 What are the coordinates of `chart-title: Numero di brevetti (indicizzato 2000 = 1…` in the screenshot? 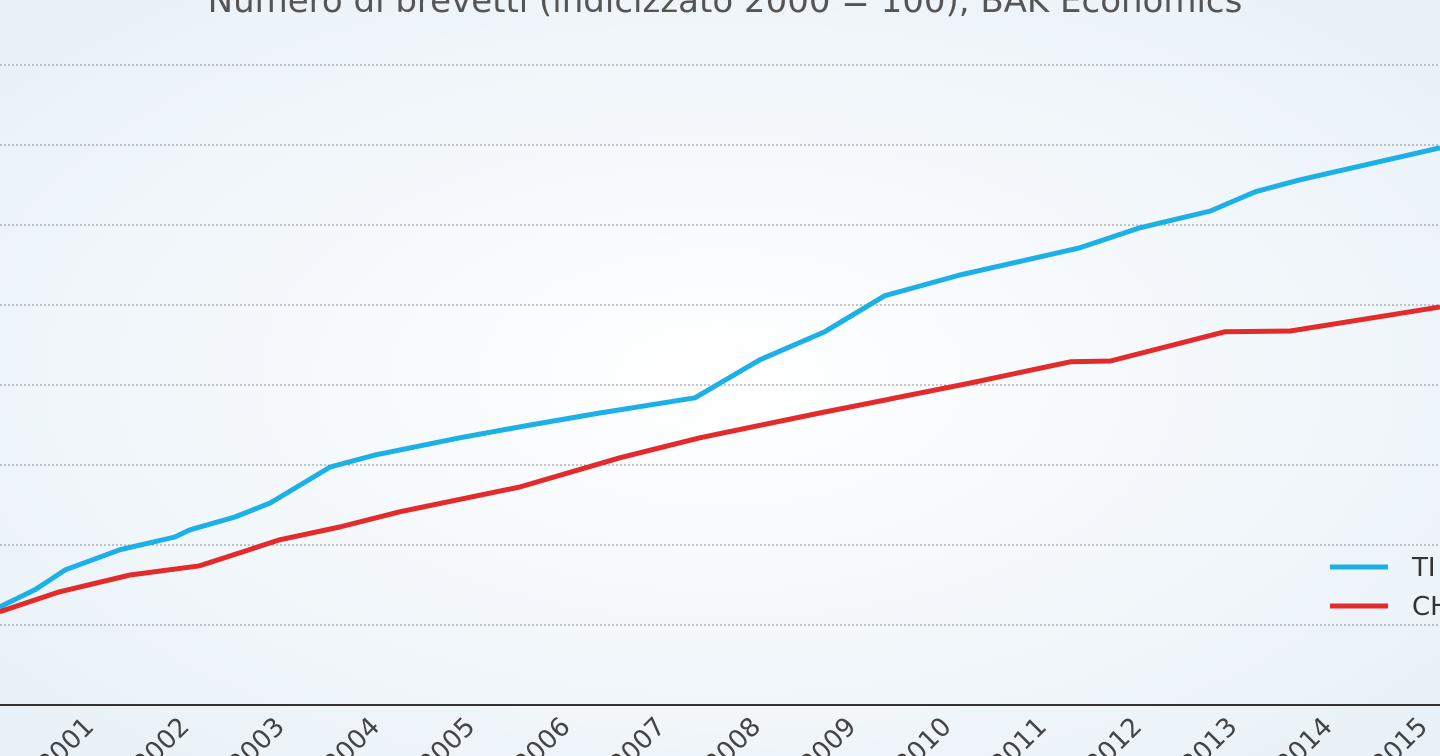 It's located at (725, 10).